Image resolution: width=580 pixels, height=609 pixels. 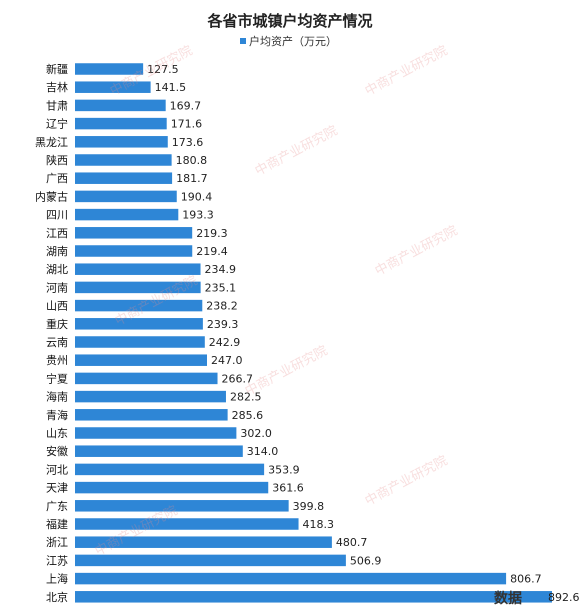 What do you see at coordinates (221, 287) in the screenshot?
I see `value-label: 235.1` at bounding box center [221, 287].